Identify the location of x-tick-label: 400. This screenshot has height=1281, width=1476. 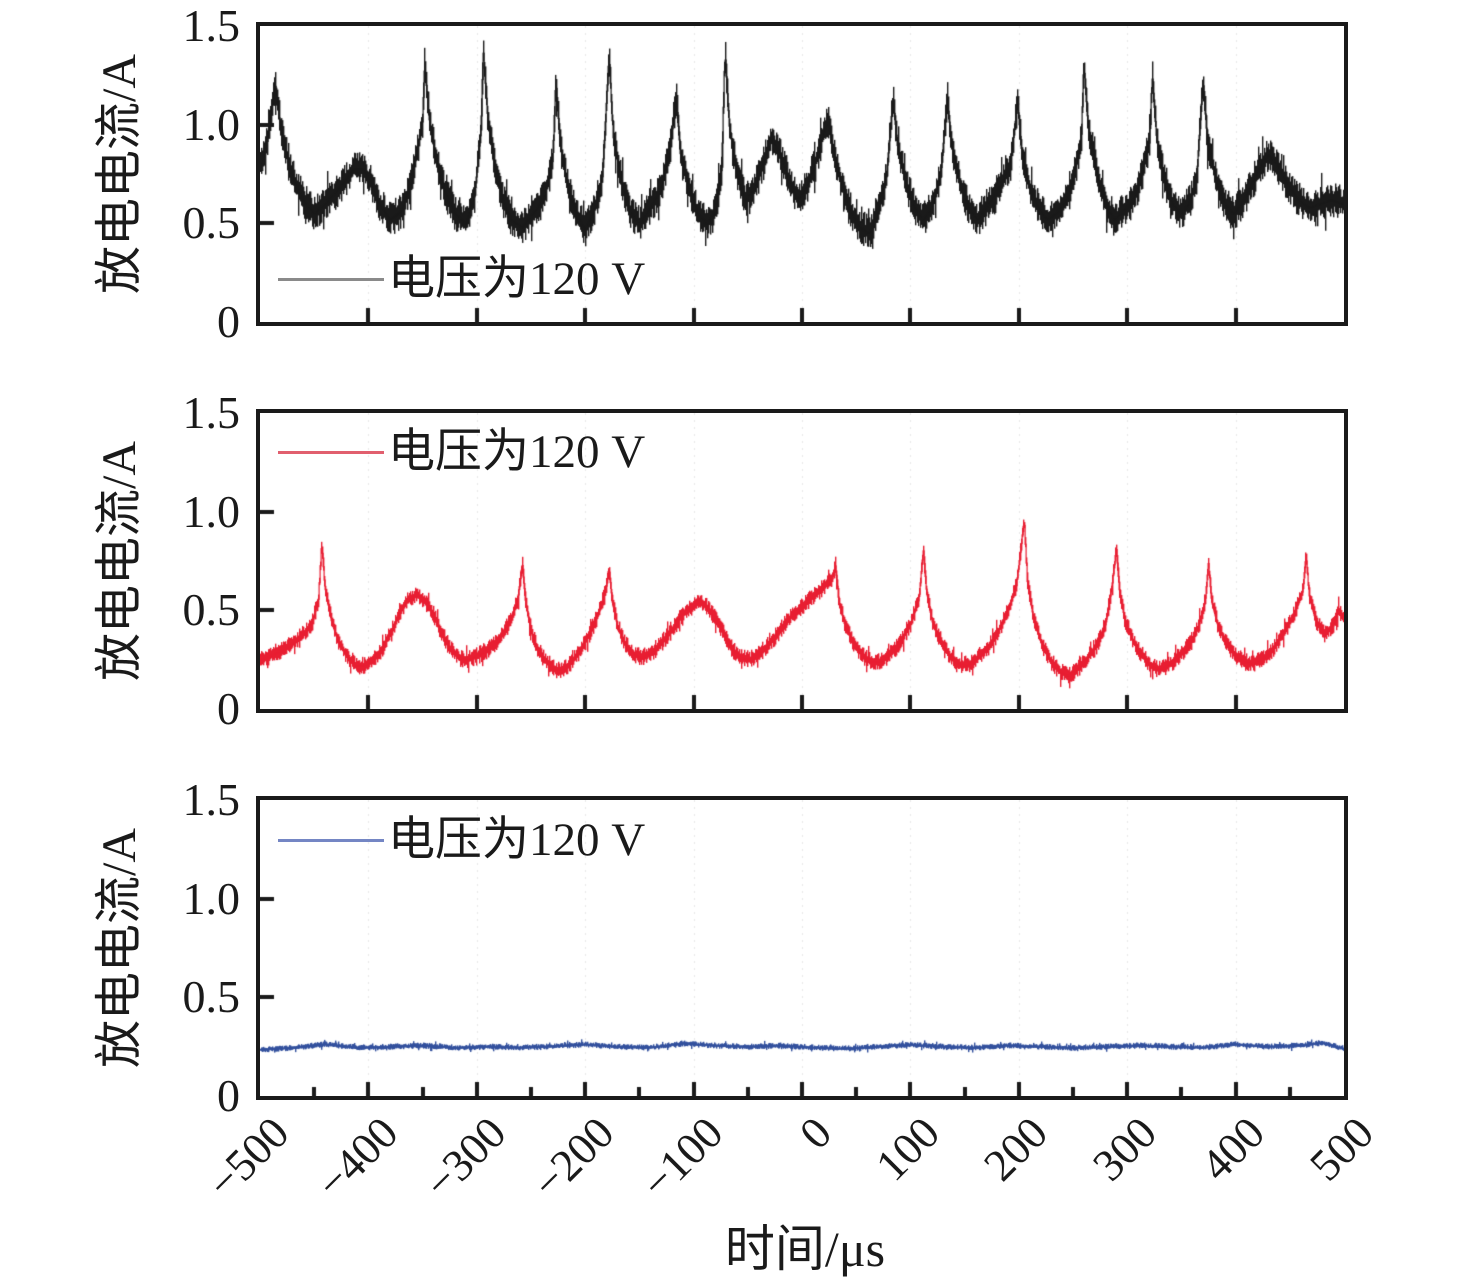
(1233, 1149).